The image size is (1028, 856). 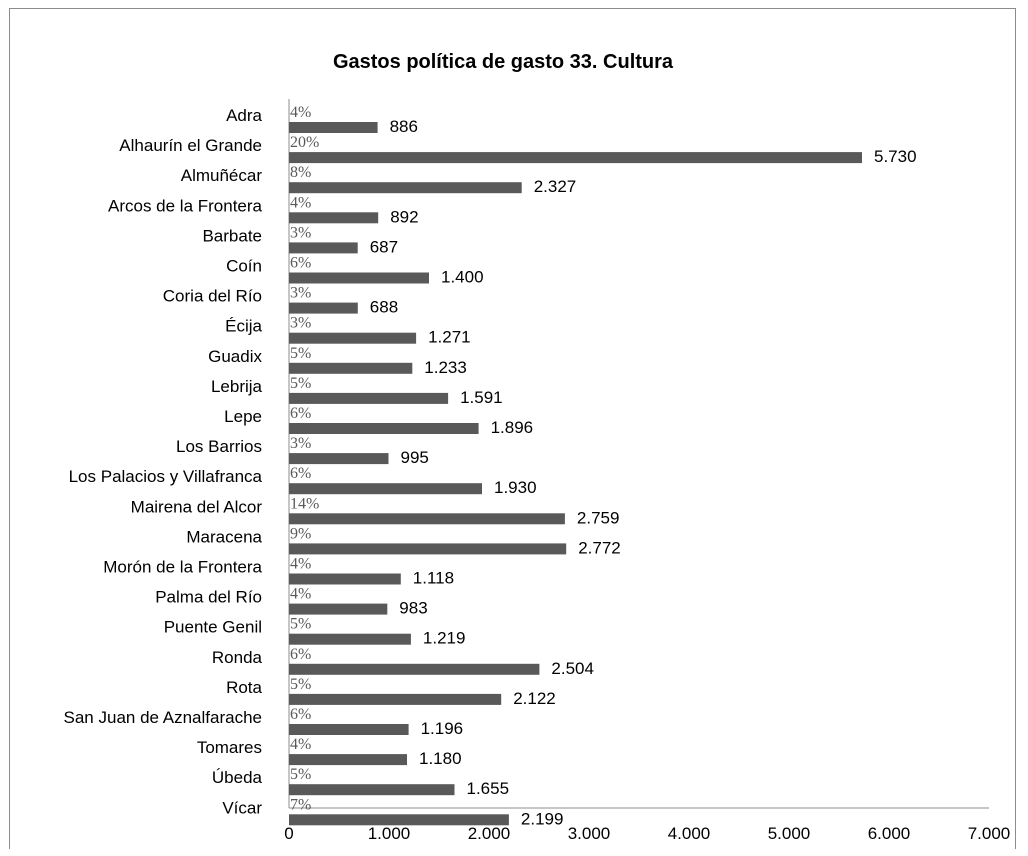 What do you see at coordinates (404, 126) in the screenshot?
I see `value-label: 886` at bounding box center [404, 126].